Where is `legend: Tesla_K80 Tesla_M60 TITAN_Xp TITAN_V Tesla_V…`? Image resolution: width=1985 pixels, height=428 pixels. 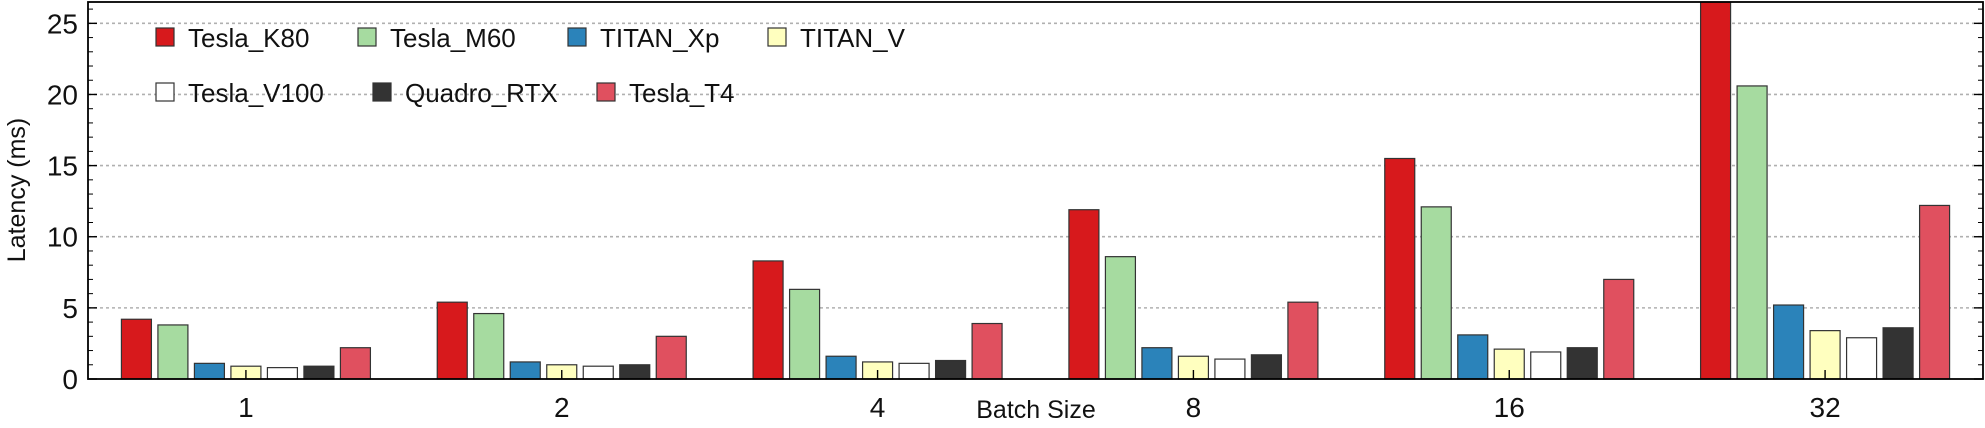
legend: Tesla_K80 Tesla_M60 TITAN_Xp TITAN_V Tesla_V… is located at coordinates (530, 65).